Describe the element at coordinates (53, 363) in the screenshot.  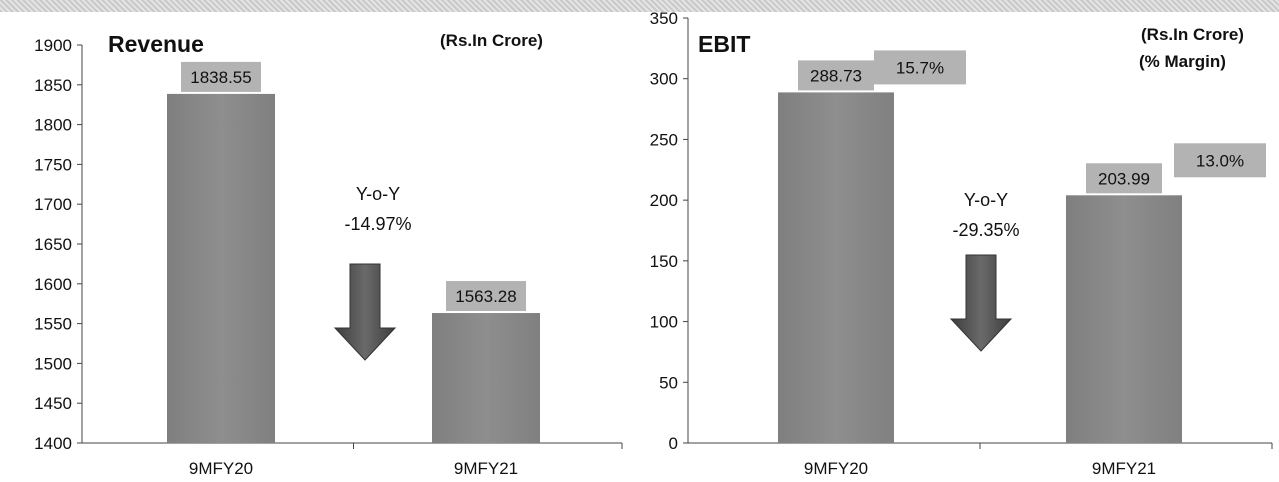
I see `y-tick-label: 1500` at that location.